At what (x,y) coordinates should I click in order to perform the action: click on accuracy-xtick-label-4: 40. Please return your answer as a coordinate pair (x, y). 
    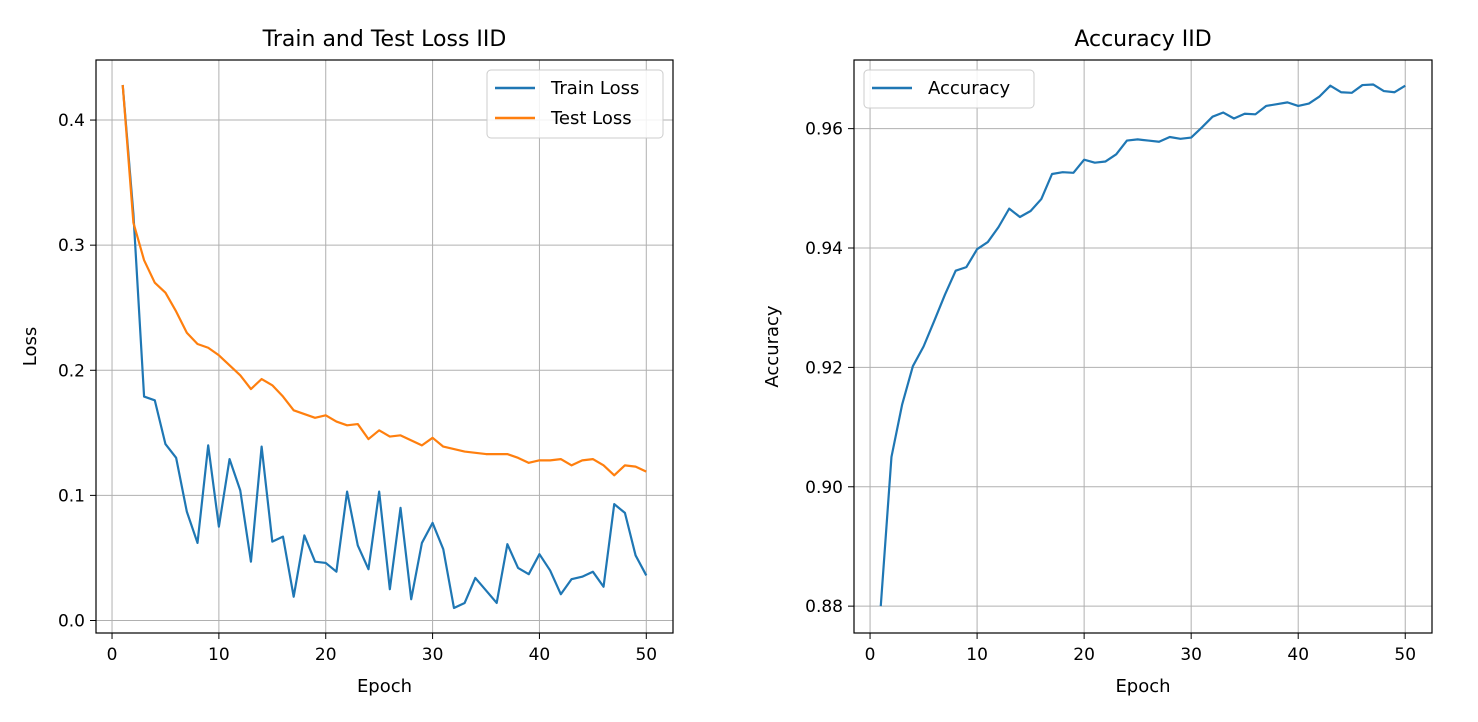
    Looking at the image, I should click on (1298, 655).